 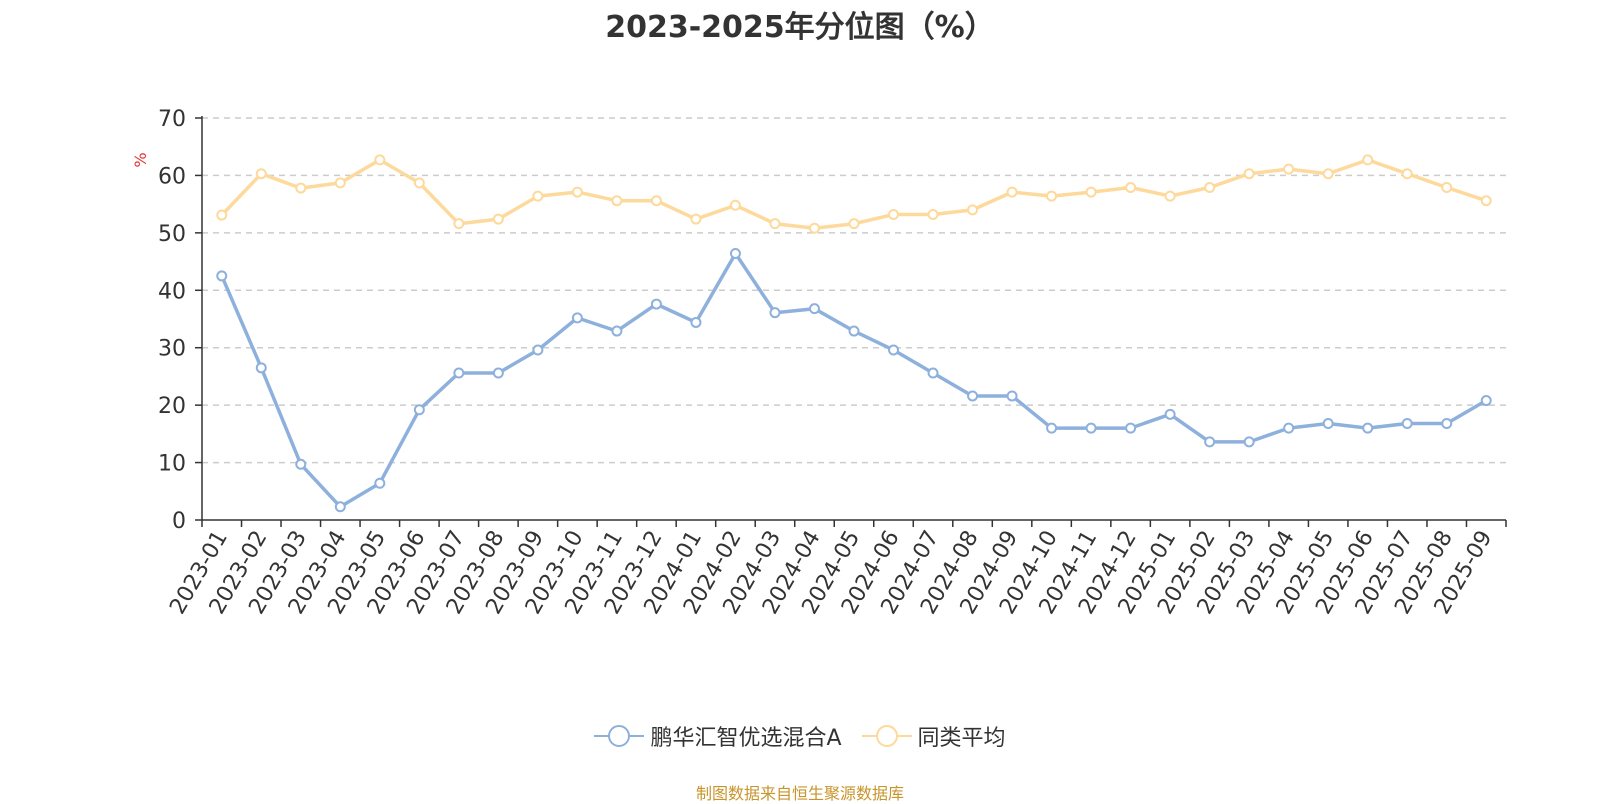 What do you see at coordinates (172, 349) in the screenshot?
I see `y-tick-label: 30` at bounding box center [172, 349].